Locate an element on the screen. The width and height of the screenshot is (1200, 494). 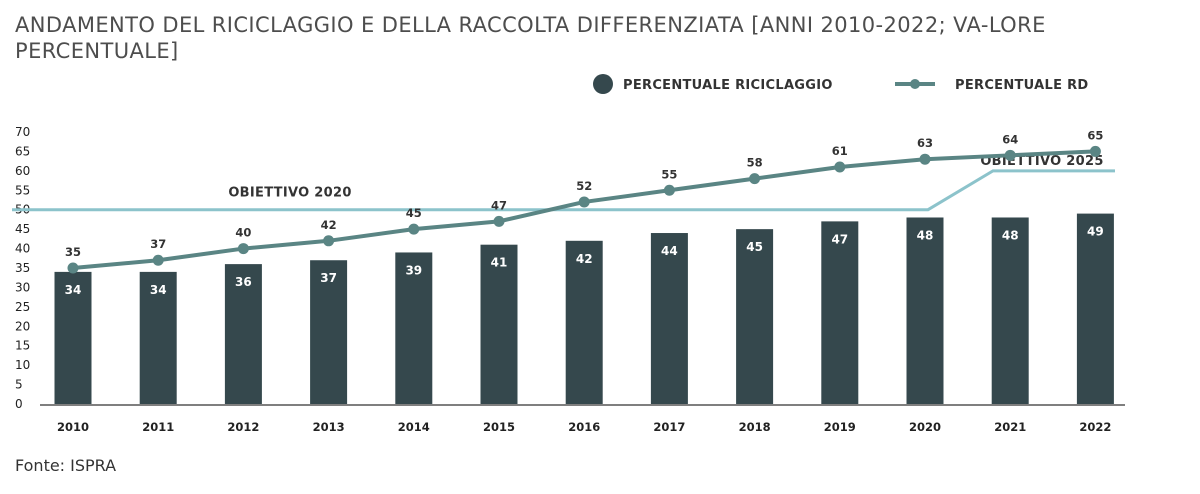
y-tick-label: 0 is located at coordinates (19, 404).